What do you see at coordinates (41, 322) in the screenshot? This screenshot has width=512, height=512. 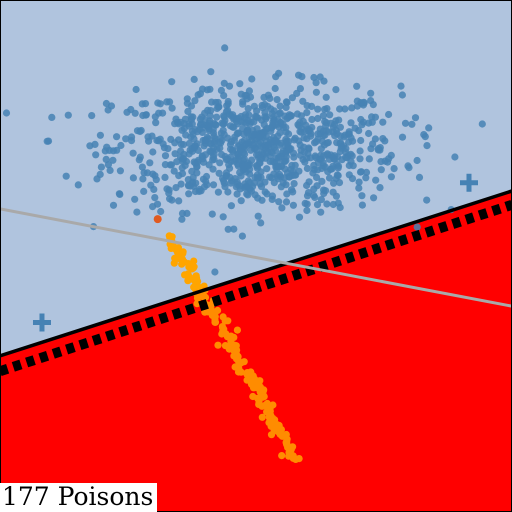 I see `plus-marker` at bounding box center [41, 322].